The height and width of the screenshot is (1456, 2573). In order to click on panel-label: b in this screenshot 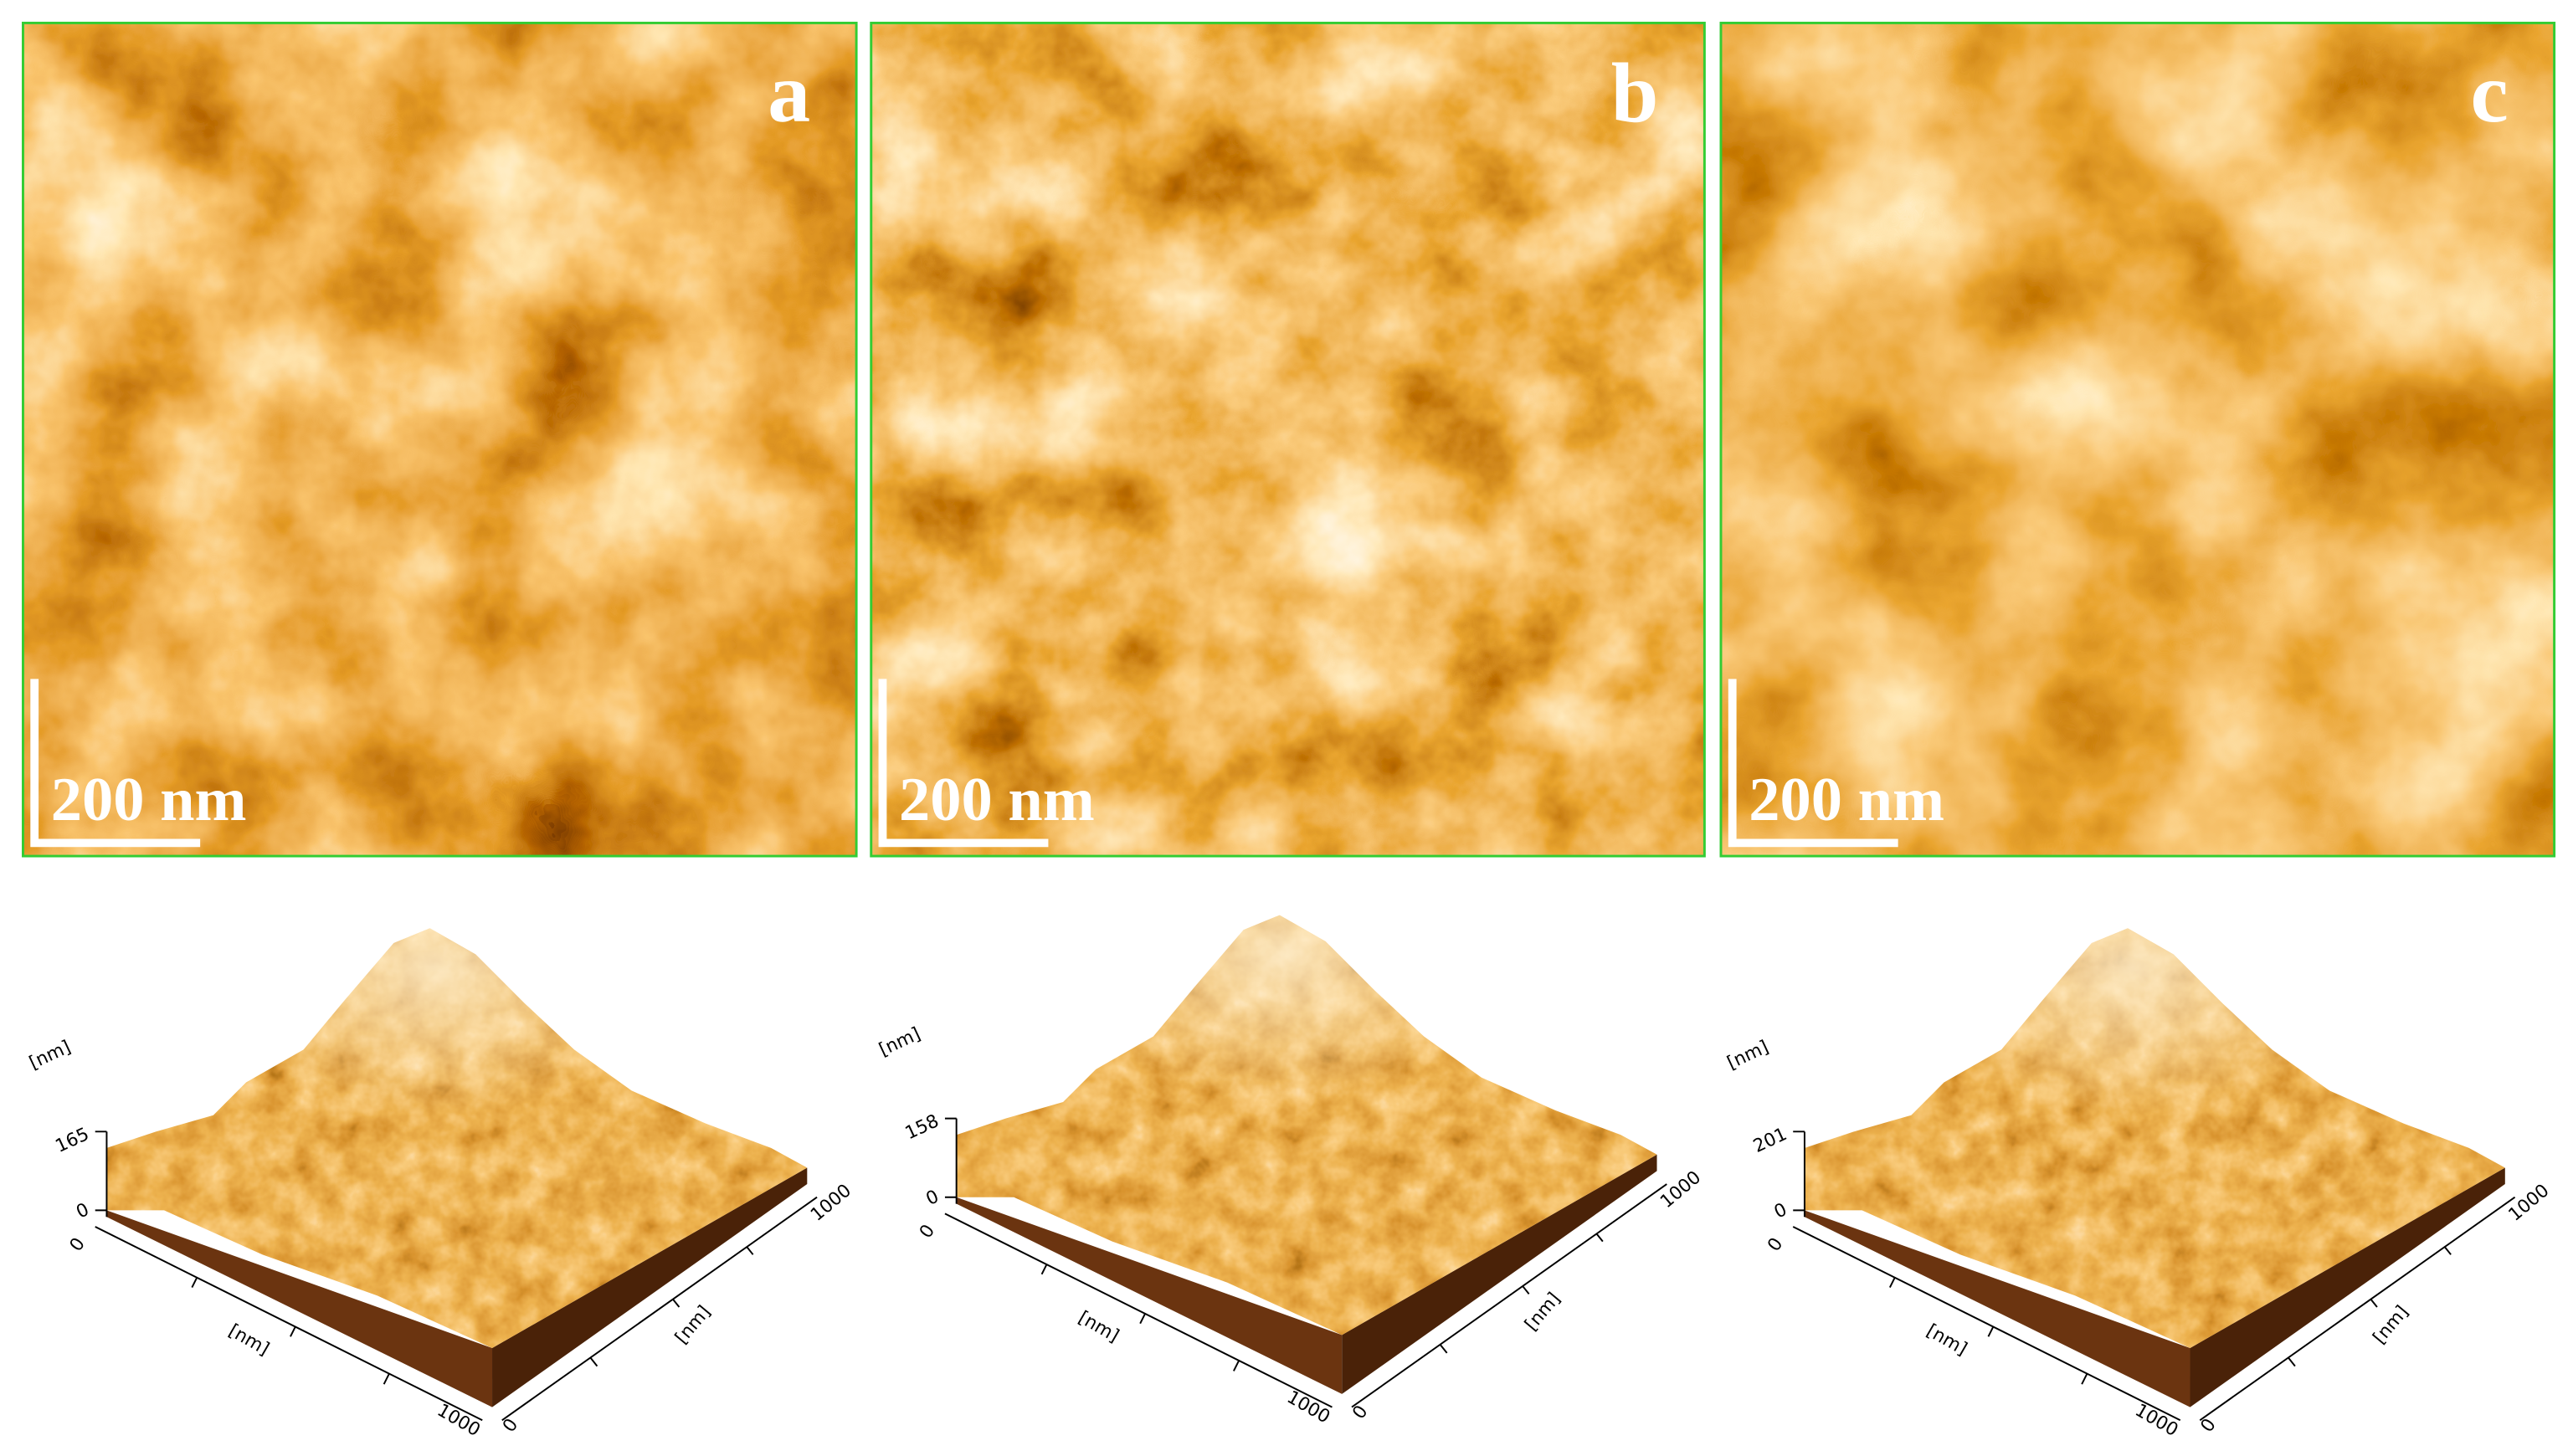, I will do `click(1635, 93)`.